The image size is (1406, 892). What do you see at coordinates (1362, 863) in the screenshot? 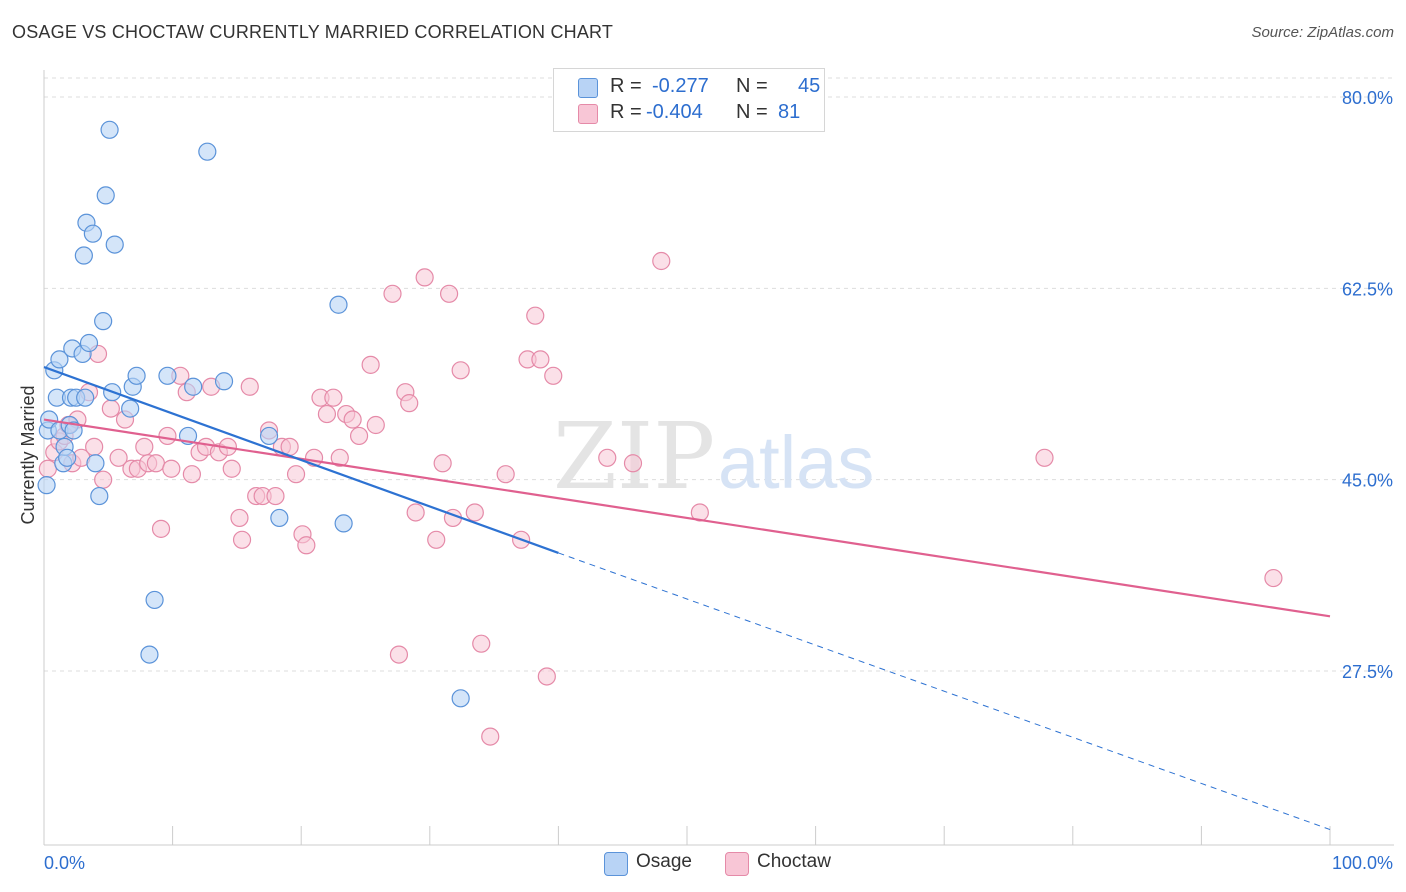
I see `x-tick-label-max: 100.0%` at bounding box center [1362, 863].